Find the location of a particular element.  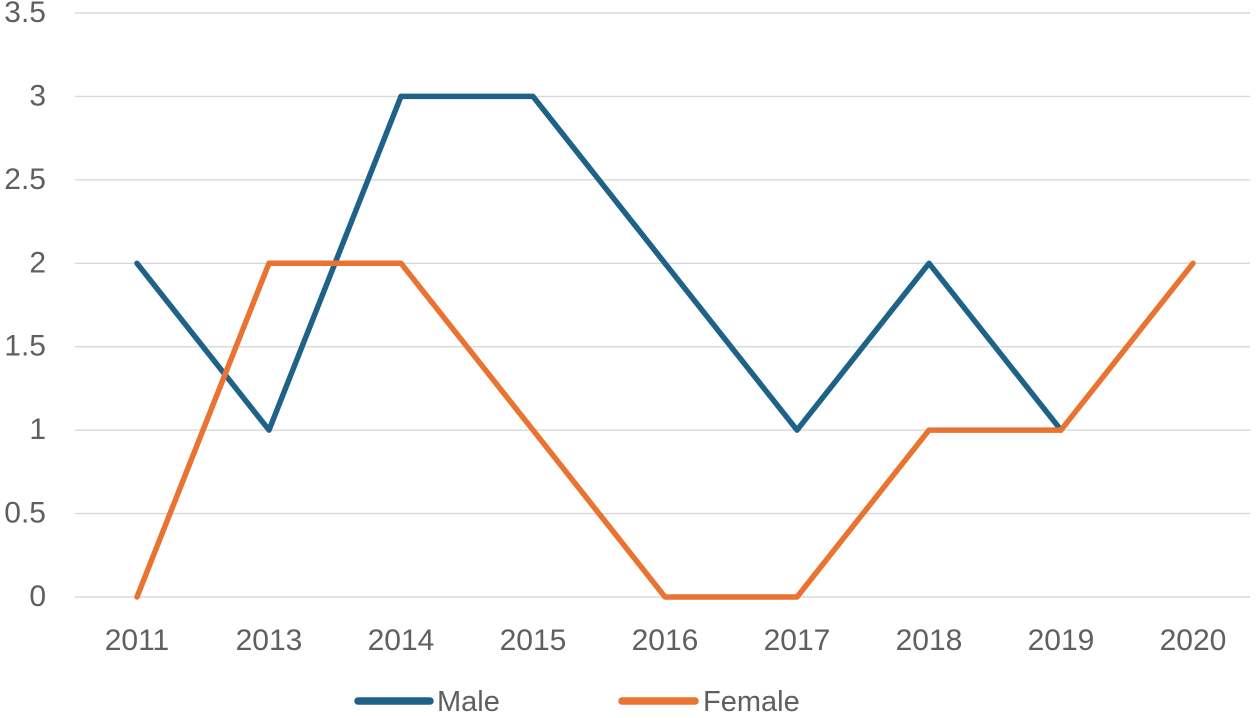

x-axis-labels: 2011 2013 2014 2015 2016 2017 2018 2019 2020 is located at coordinates (666, 640).